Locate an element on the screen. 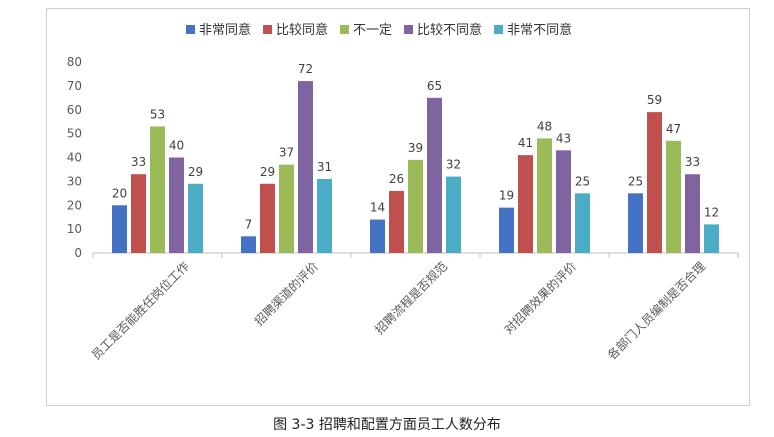 Image resolution: width=774 pixels, height=437 pixels. data-label: 32 is located at coordinates (453, 165).